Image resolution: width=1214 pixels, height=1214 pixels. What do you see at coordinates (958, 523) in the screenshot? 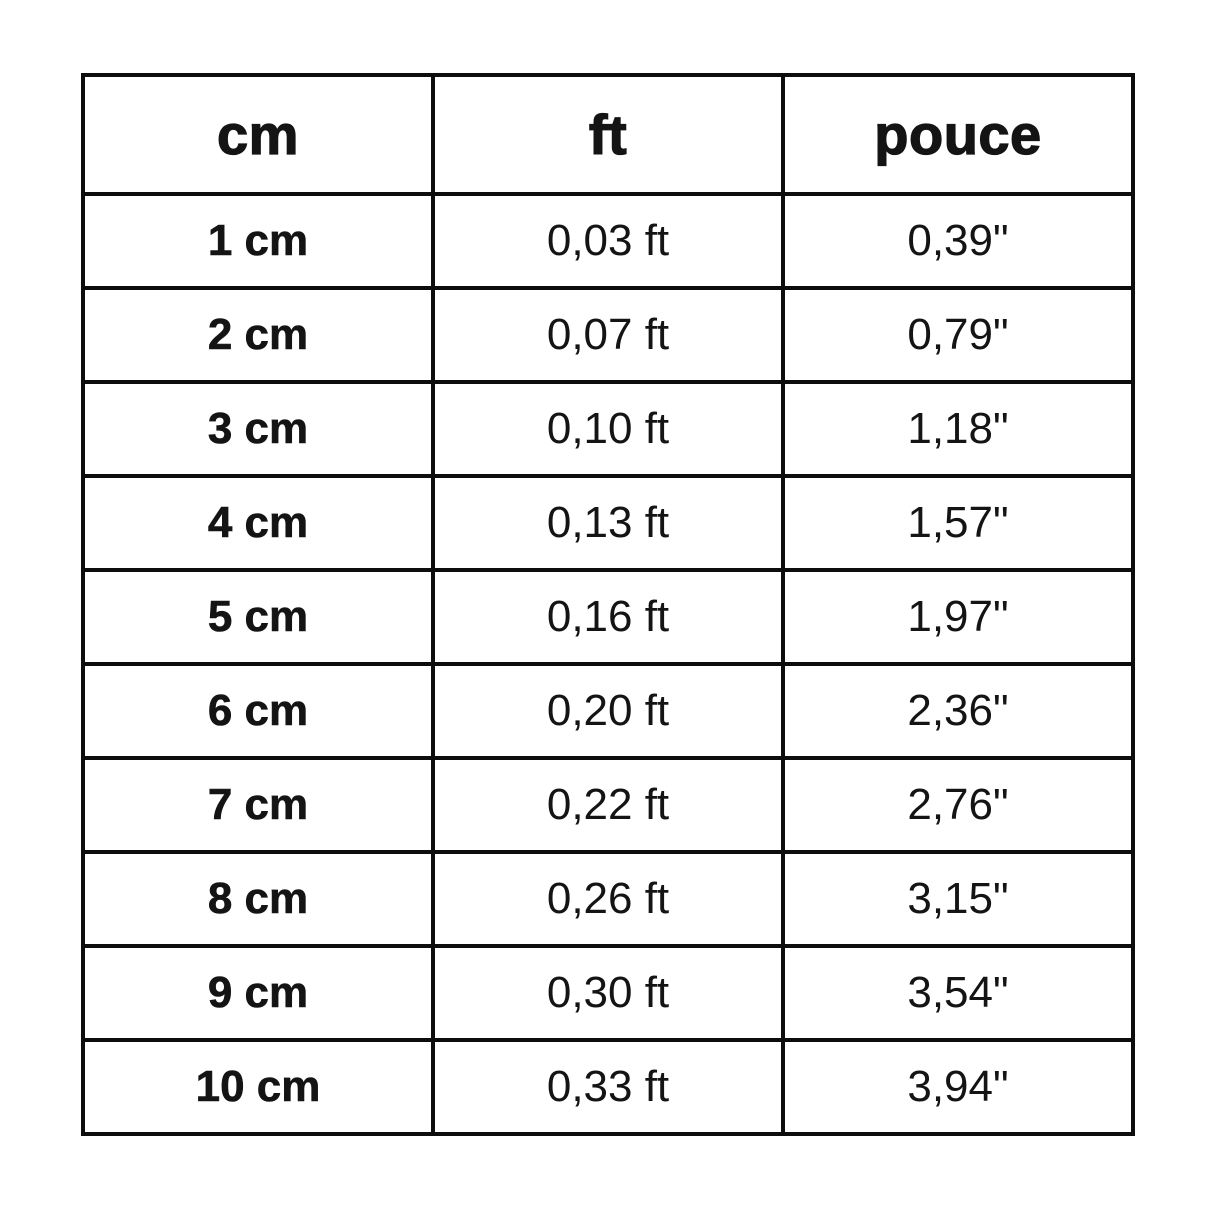
I see `cell-pouce: 1,57"` at bounding box center [958, 523].